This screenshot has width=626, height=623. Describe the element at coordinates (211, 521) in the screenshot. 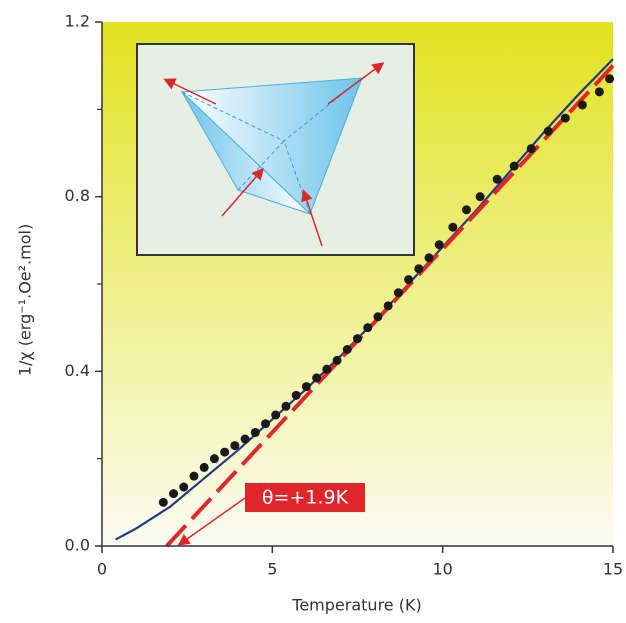

I see `annotation-arrow` at that location.